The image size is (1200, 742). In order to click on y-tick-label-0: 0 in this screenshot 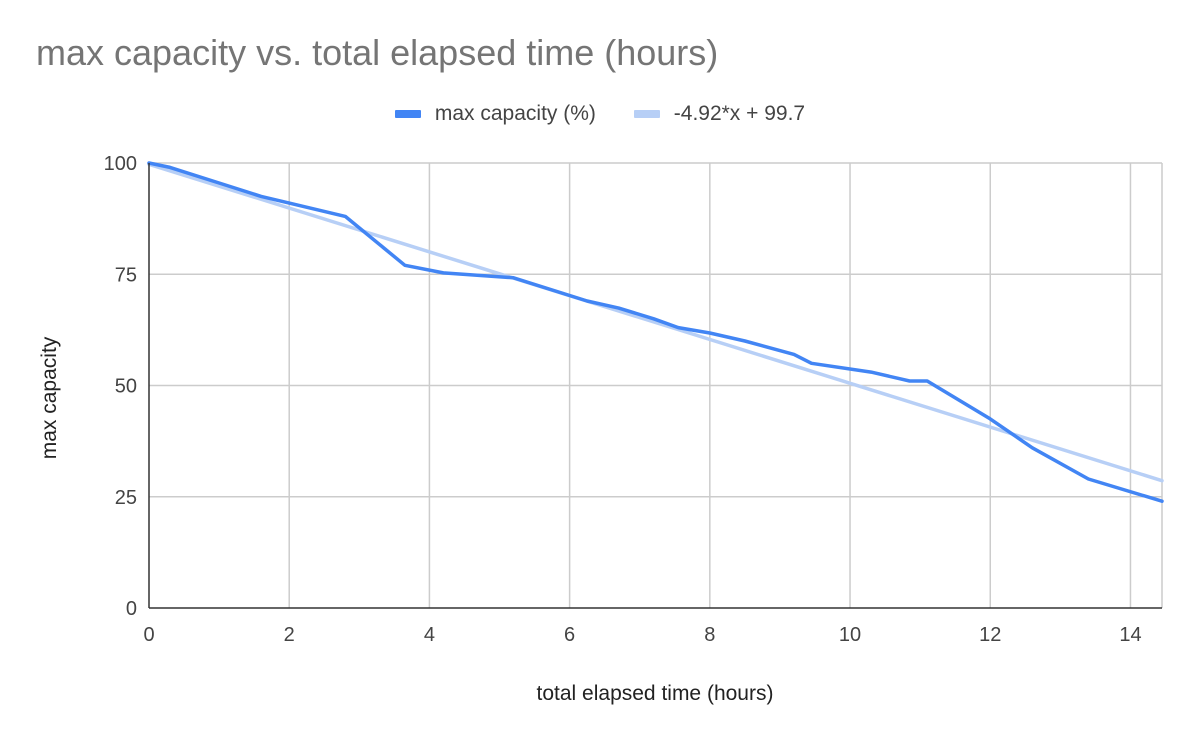, I will do `click(131, 609)`.